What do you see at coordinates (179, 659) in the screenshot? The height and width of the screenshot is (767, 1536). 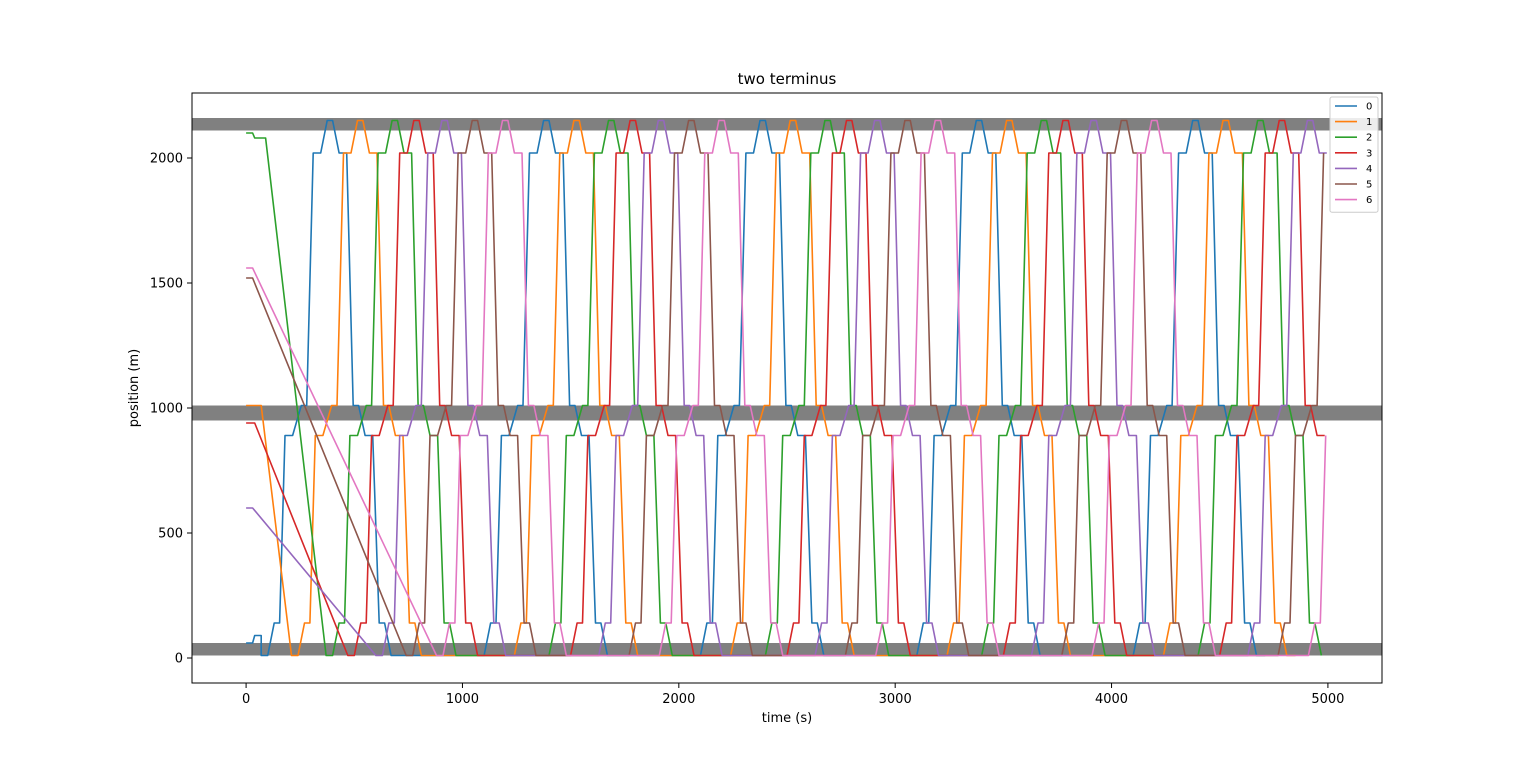 I see `y-tick-label: 0` at bounding box center [179, 659].